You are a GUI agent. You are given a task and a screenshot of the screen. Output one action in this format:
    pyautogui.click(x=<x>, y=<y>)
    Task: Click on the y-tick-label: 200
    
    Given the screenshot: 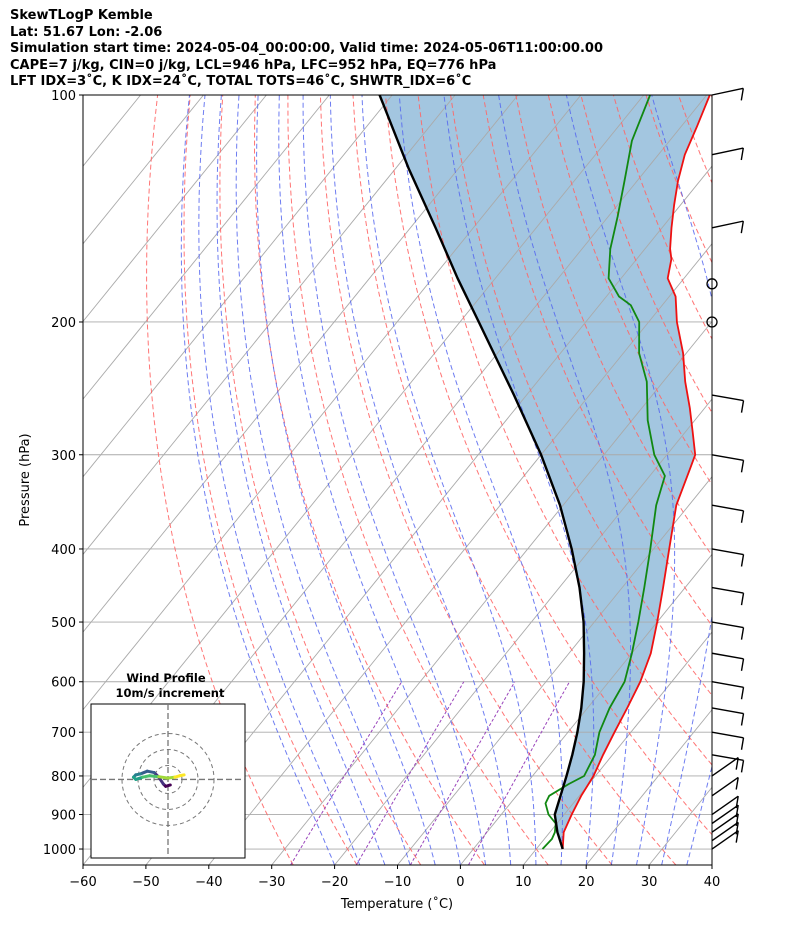 What is the action you would take?
    pyautogui.click(x=63, y=323)
    